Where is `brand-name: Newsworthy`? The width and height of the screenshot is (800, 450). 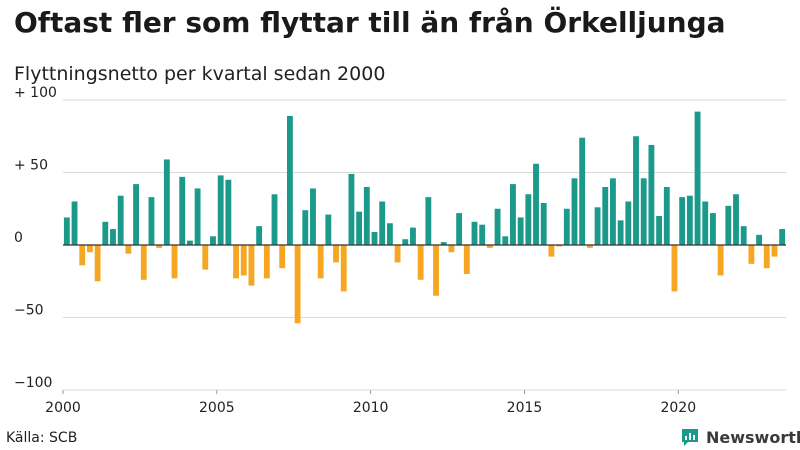
brand-name: Newsworthy is located at coordinates (753, 437).